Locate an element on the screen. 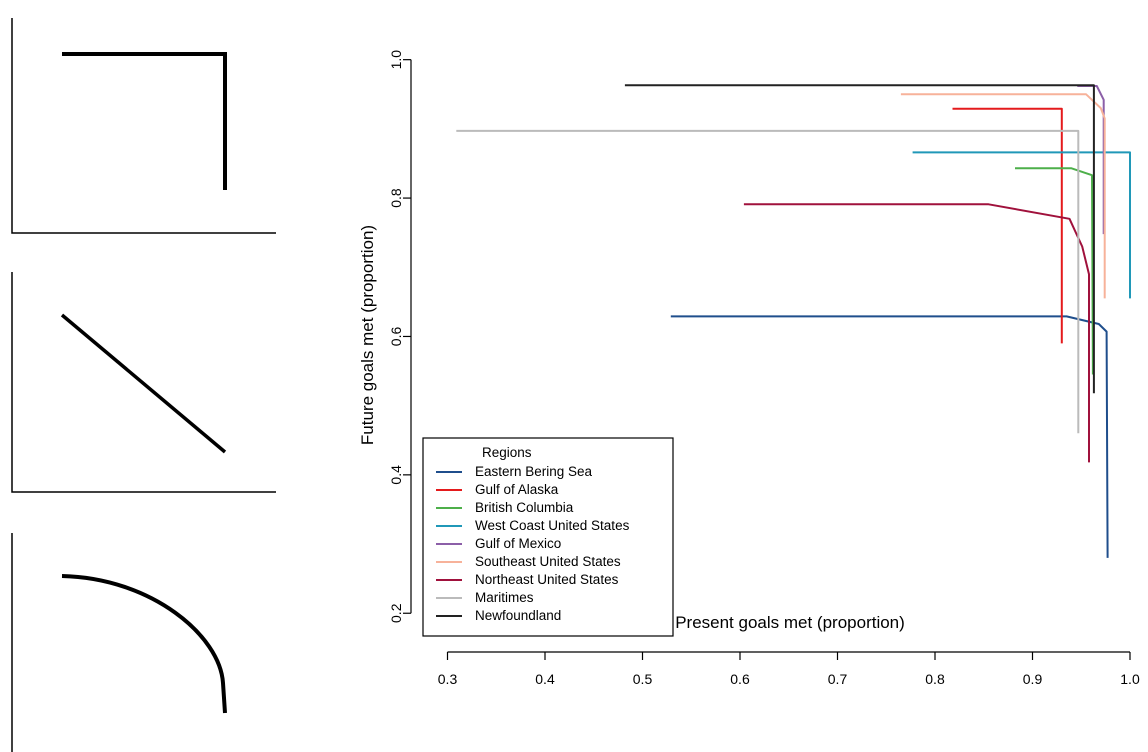 The height and width of the screenshot is (752, 1148). x-tick-label: 1.0 is located at coordinates (1130, 679).